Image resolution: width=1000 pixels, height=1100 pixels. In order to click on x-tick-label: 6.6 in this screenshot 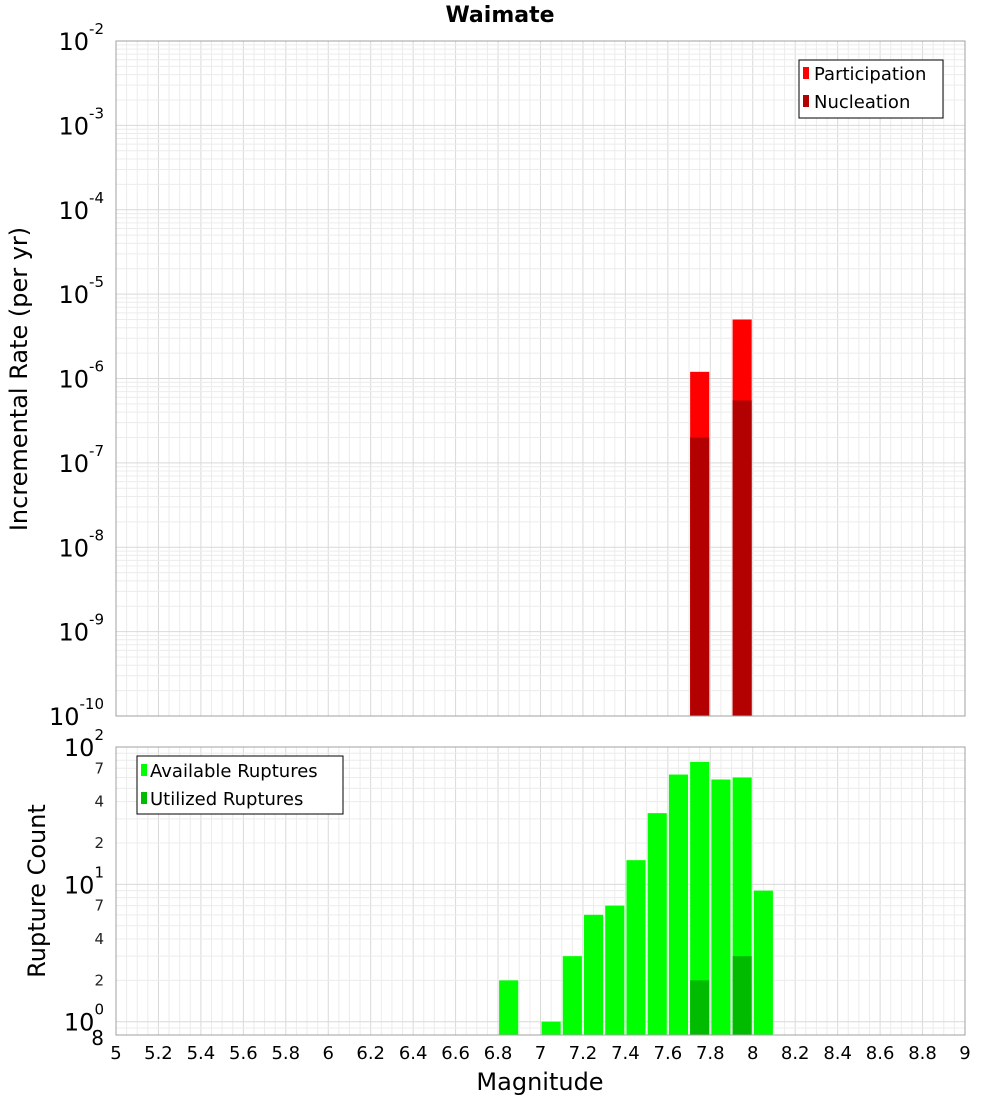, I will do `click(455, 1053)`.